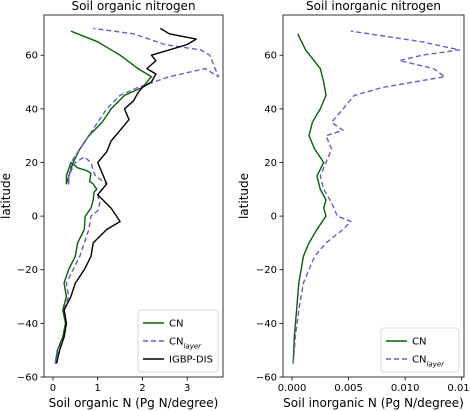 The height and width of the screenshot is (411, 470). I want to click on legend-label: IGBP-DIS, so click(191, 360).